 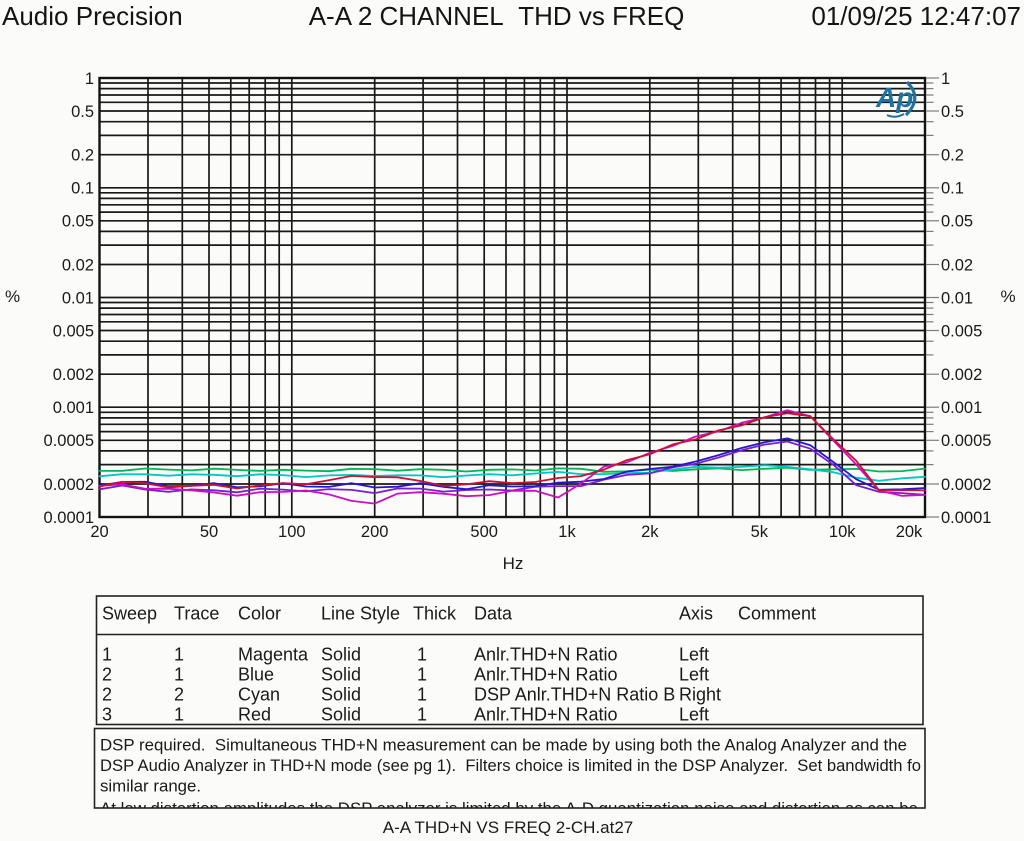 I want to click on svg-text: Ap, so click(x=894, y=97).